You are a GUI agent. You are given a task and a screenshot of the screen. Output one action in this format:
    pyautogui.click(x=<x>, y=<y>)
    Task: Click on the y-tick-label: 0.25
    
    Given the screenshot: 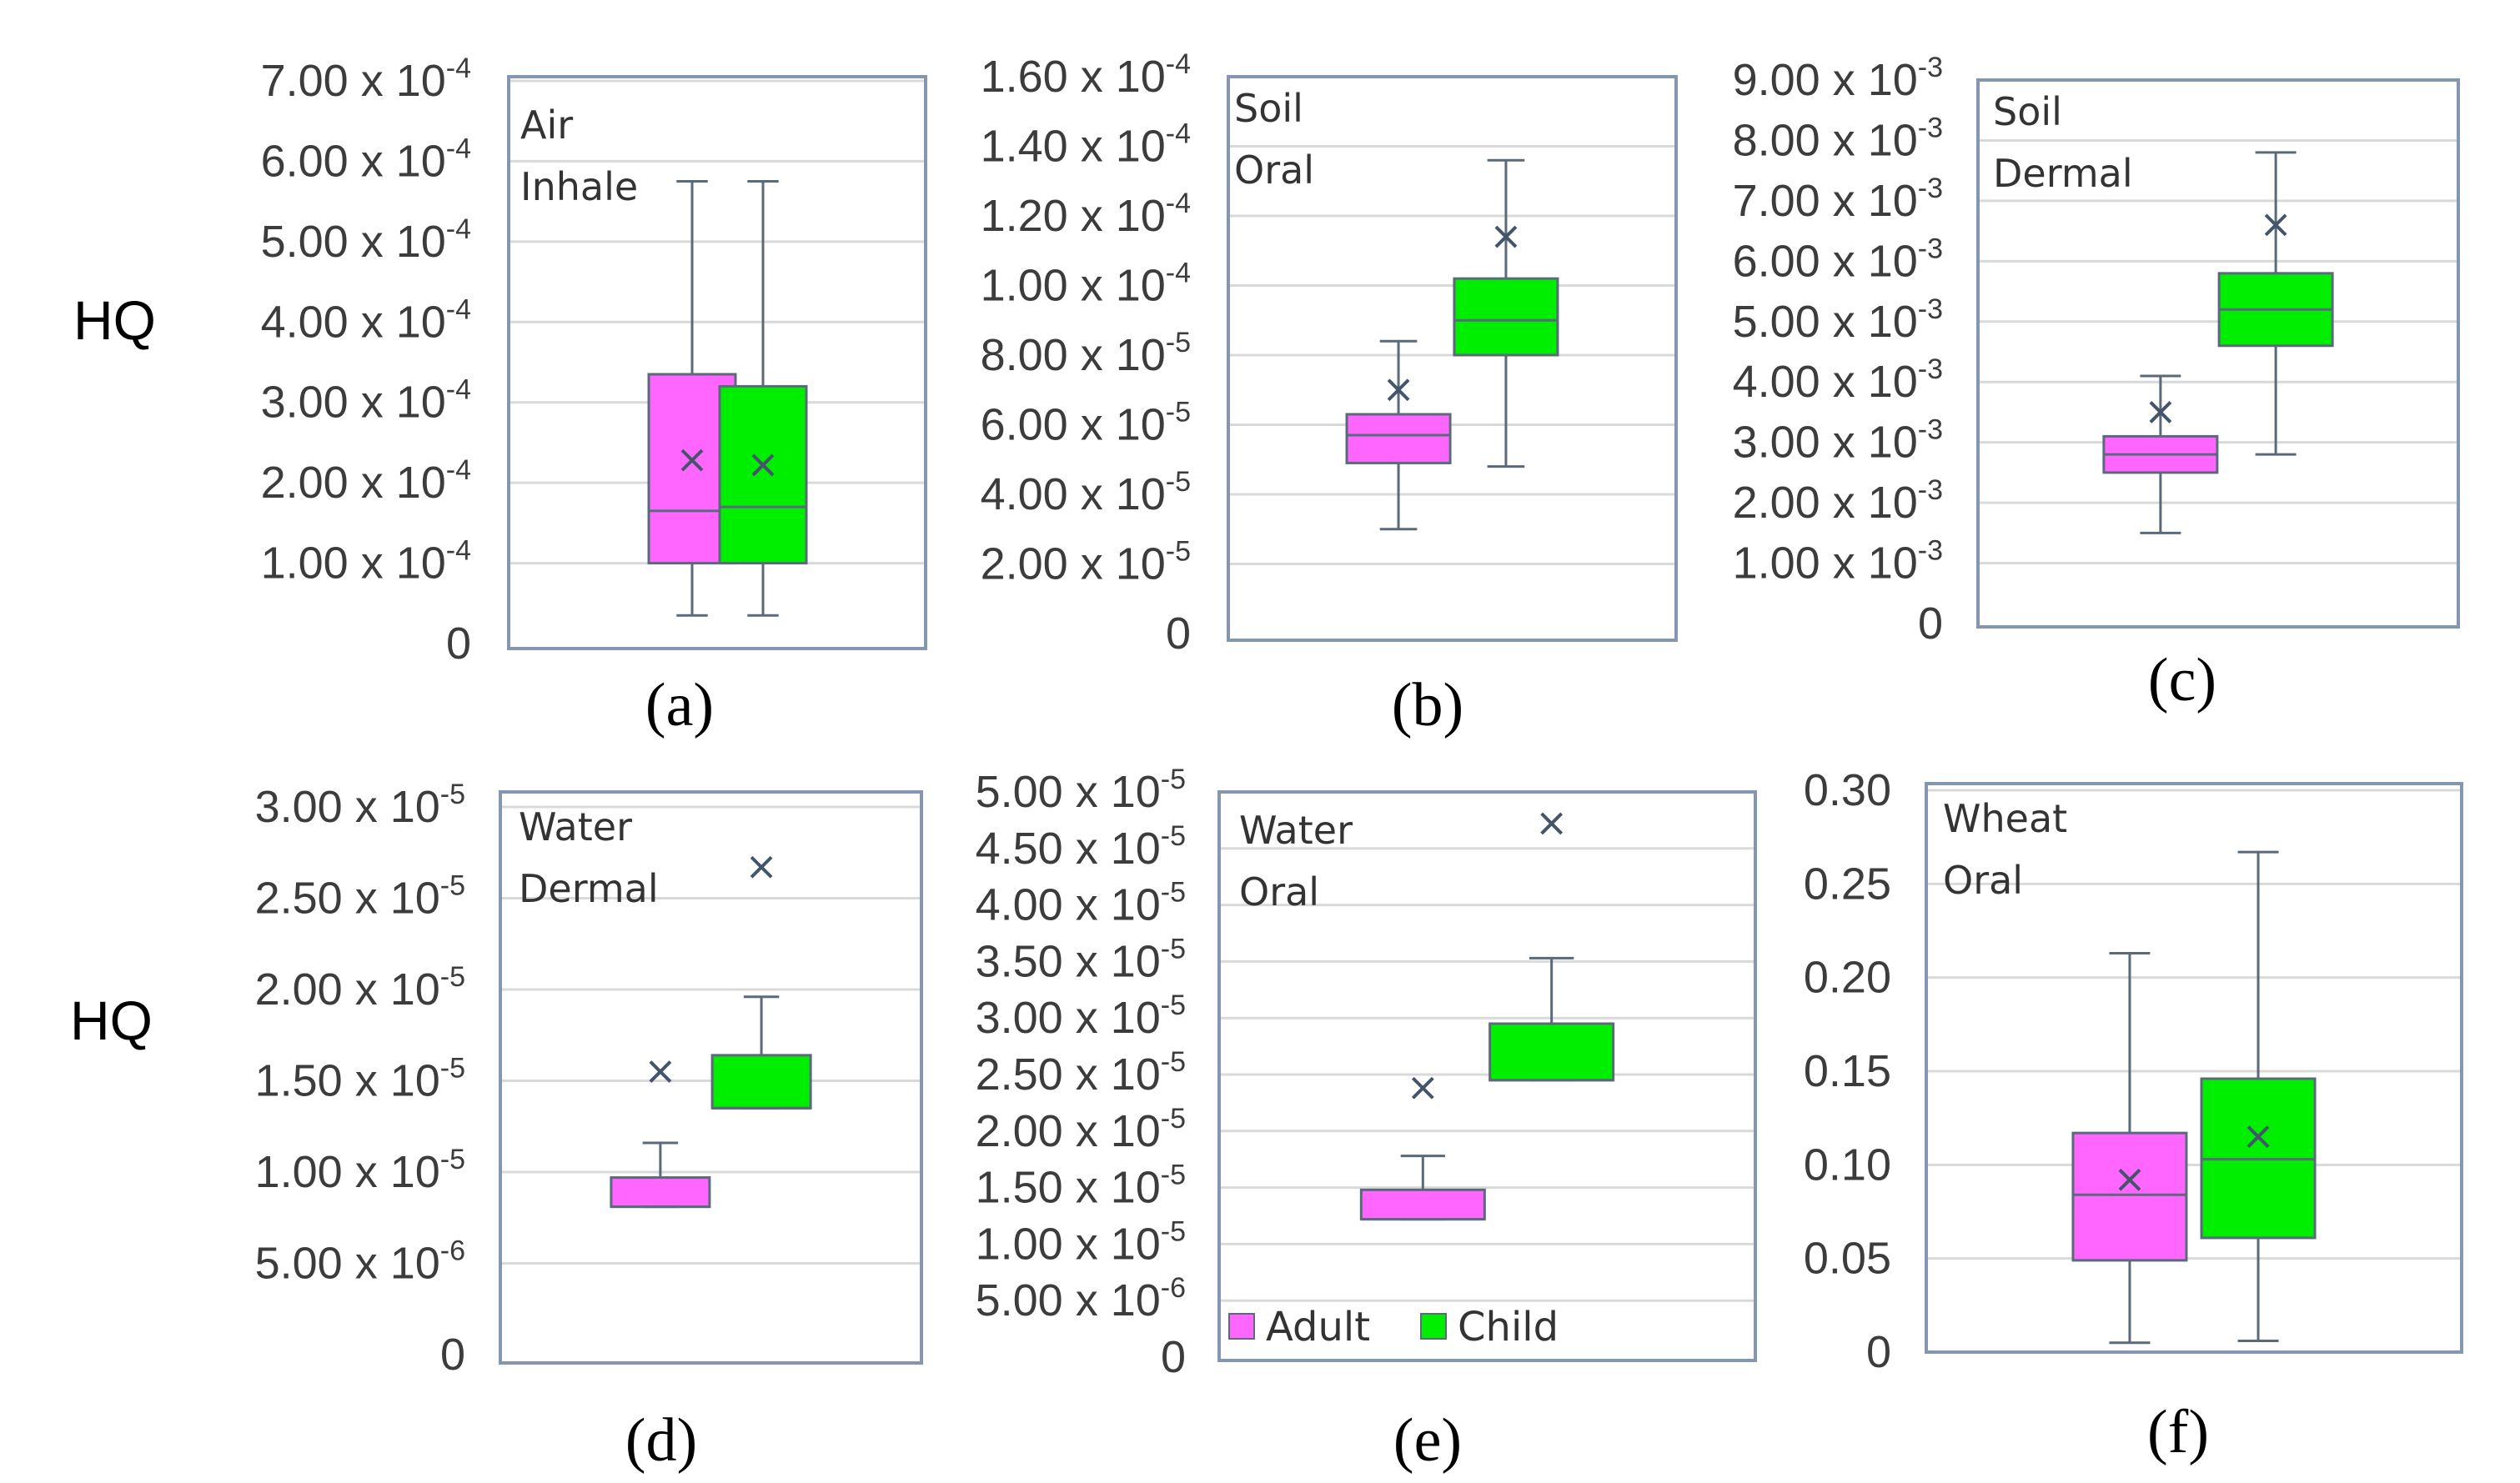 What is the action you would take?
    pyautogui.click(x=1847, y=884)
    